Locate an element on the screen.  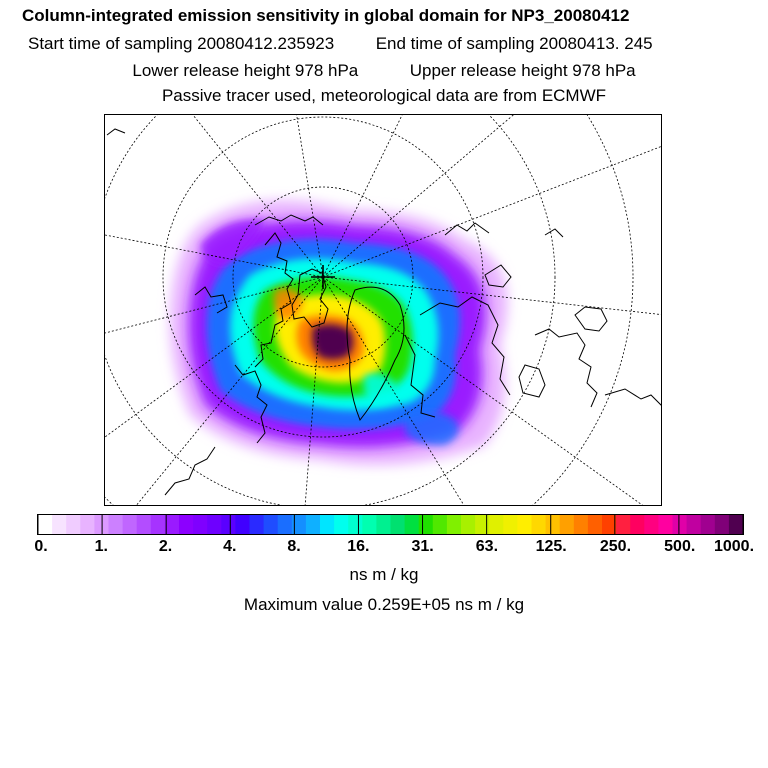
plume-dark-core is located at coordinates (332, 342).